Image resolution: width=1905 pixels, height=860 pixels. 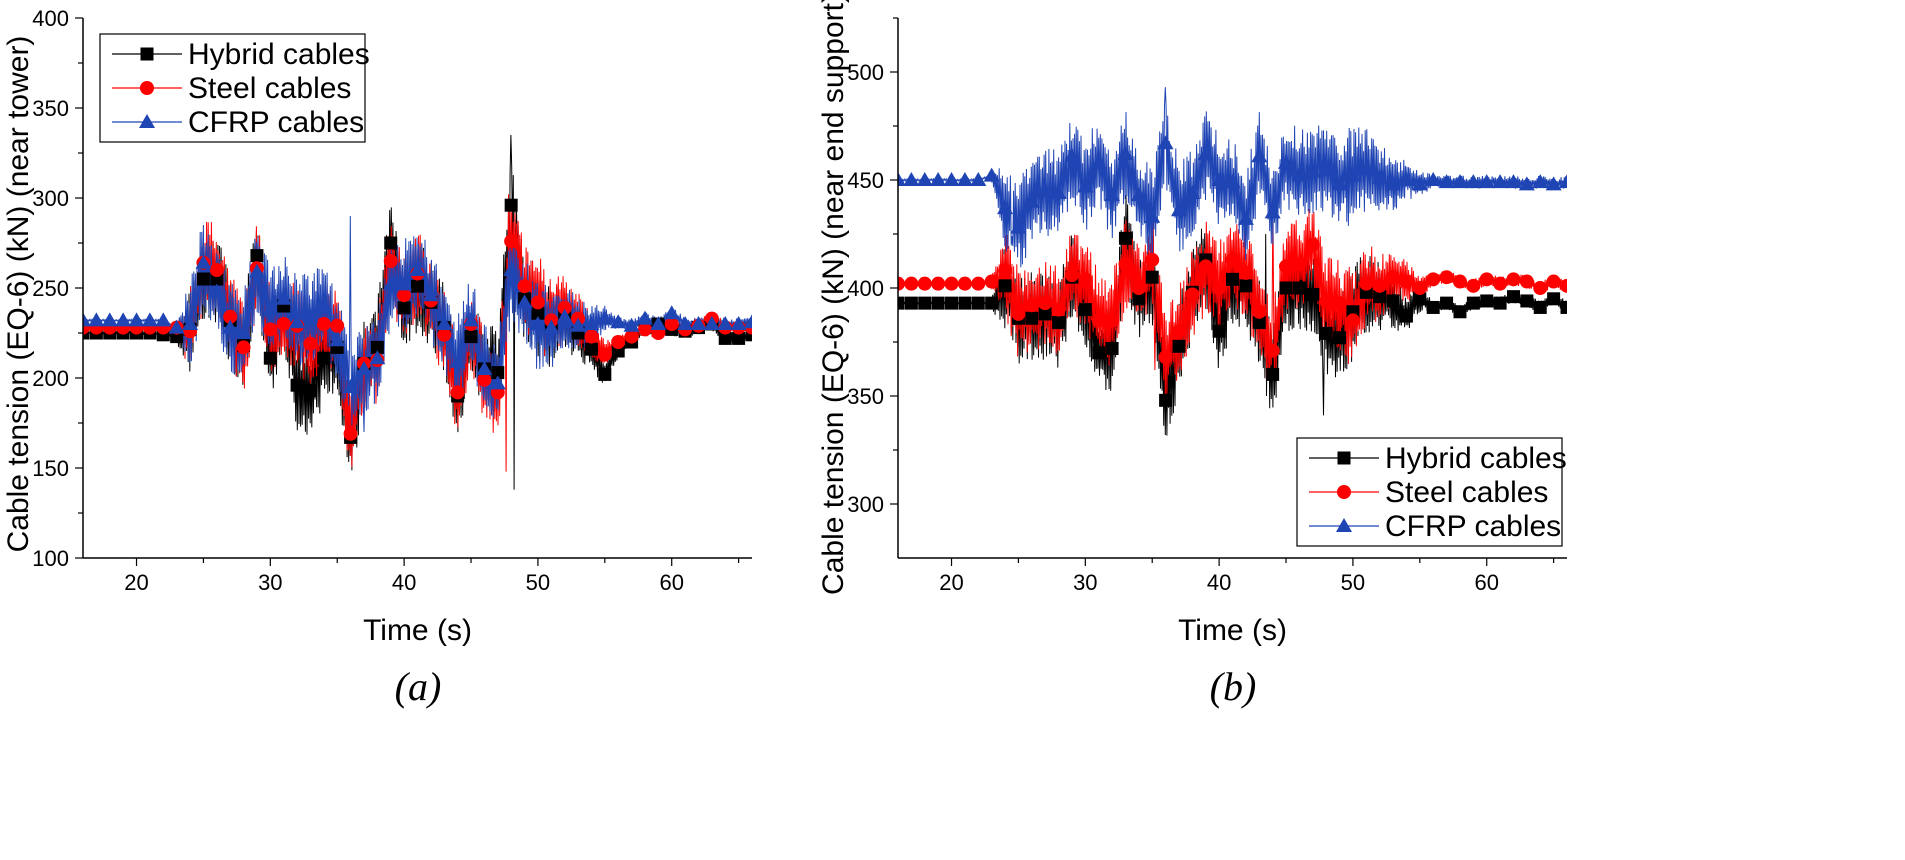 What do you see at coordinates (1466, 492) in the screenshot?
I see `legend-label: Steel cables` at bounding box center [1466, 492].